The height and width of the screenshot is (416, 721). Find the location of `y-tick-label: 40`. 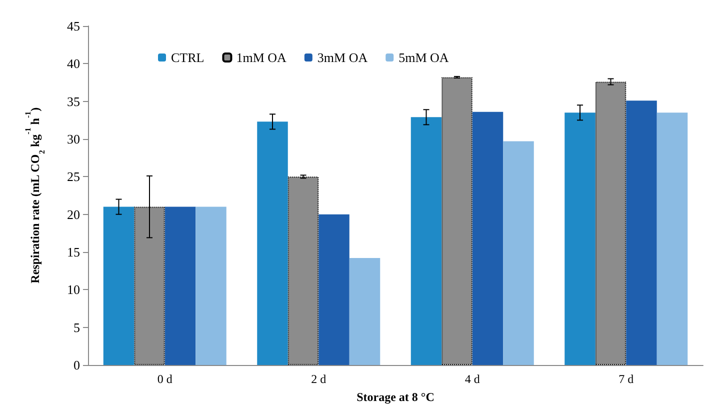

y-tick-label: 40 is located at coordinates (73, 64).